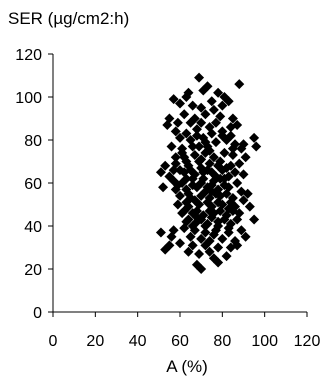 Image resolution: width=323 pixels, height=376 pixels. I want to click on x-tick-label: 0, so click(53, 341).